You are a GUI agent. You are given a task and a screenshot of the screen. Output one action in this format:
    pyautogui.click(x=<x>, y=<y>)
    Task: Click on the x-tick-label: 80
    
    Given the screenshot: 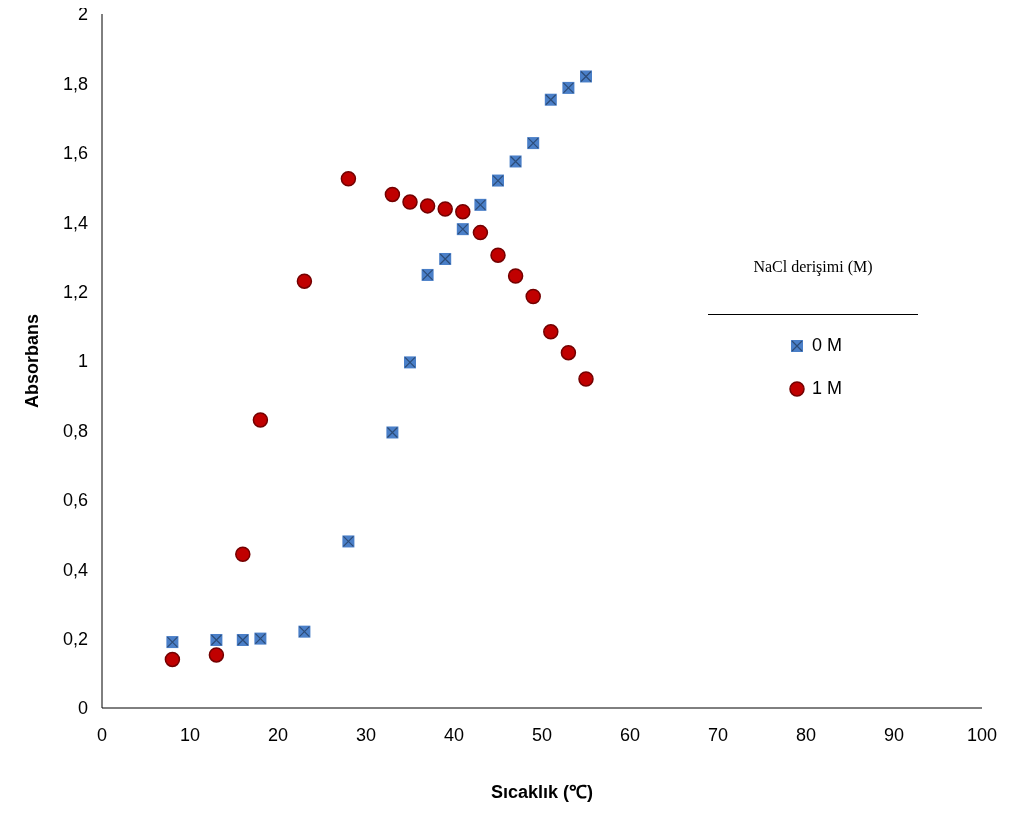 What is the action you would take?
    pyautogui.click(x=806, y=734)
    